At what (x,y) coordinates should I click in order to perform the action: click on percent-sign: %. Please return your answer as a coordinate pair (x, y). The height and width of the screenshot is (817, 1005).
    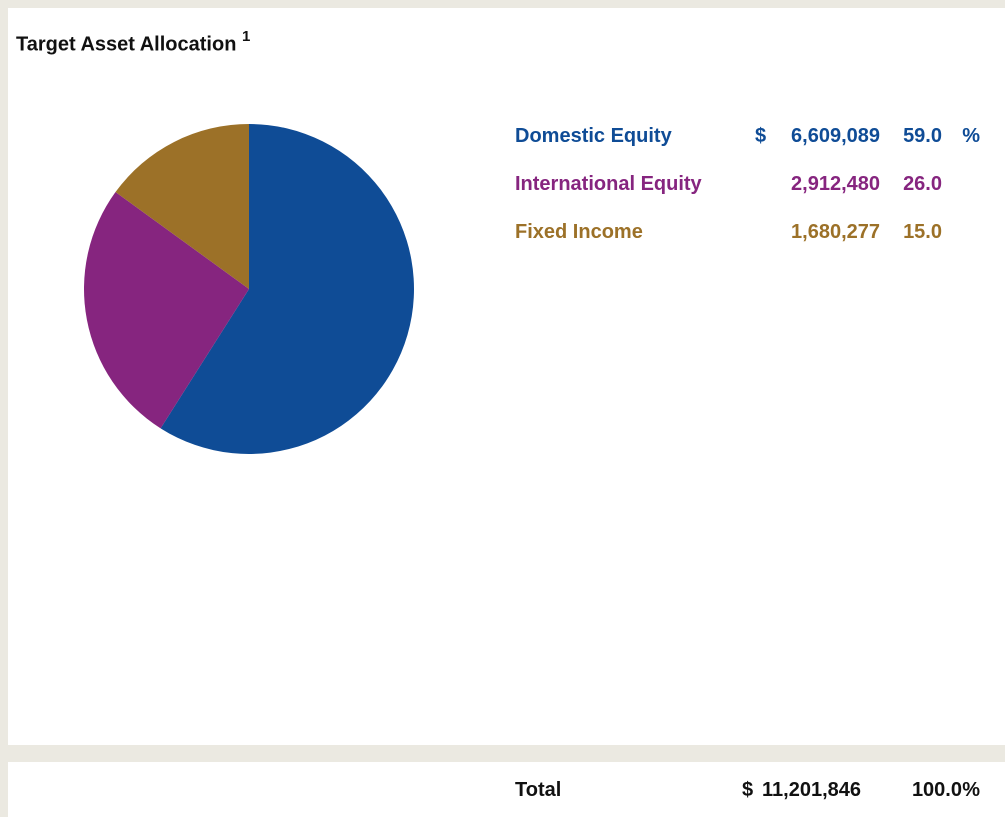
    Looking at the image, I should click on (971, 136).